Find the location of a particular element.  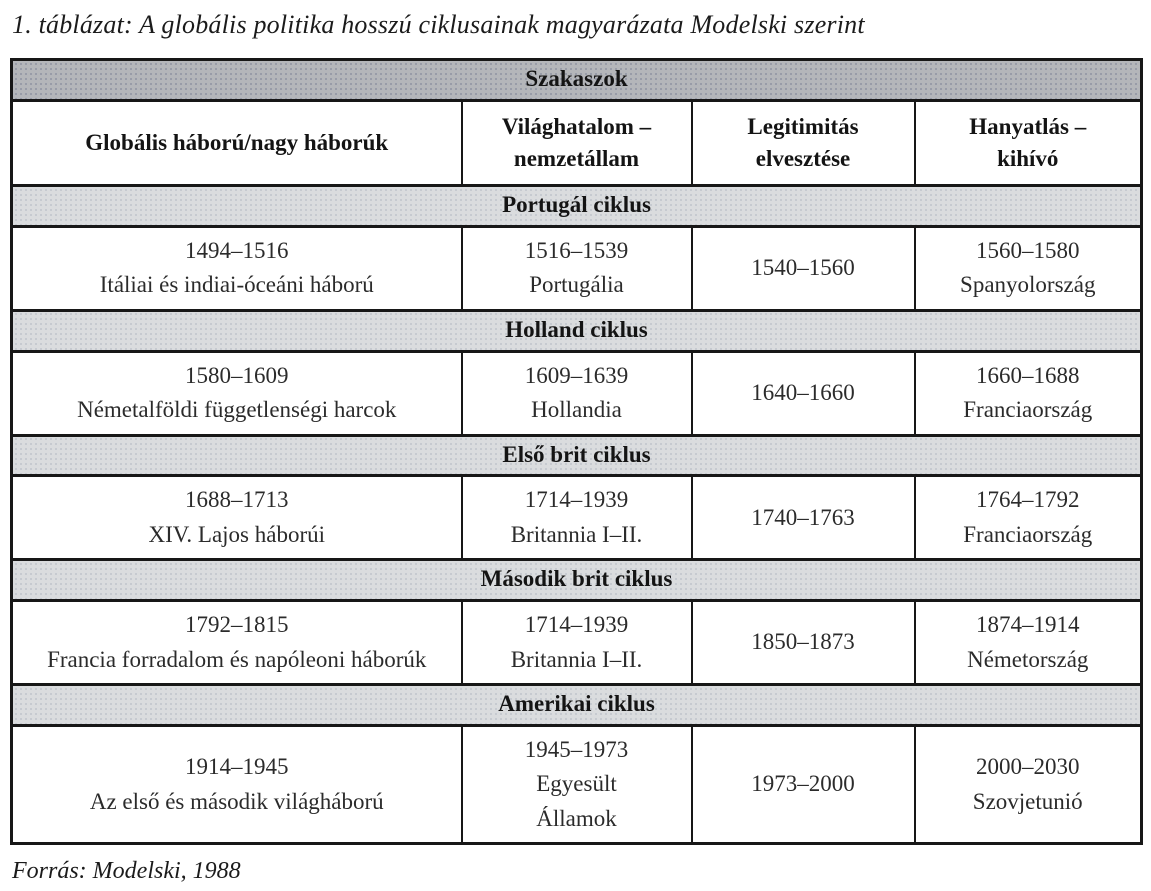

section-band-first-british: Első brit ciklus is located at coordinates (576, 455).